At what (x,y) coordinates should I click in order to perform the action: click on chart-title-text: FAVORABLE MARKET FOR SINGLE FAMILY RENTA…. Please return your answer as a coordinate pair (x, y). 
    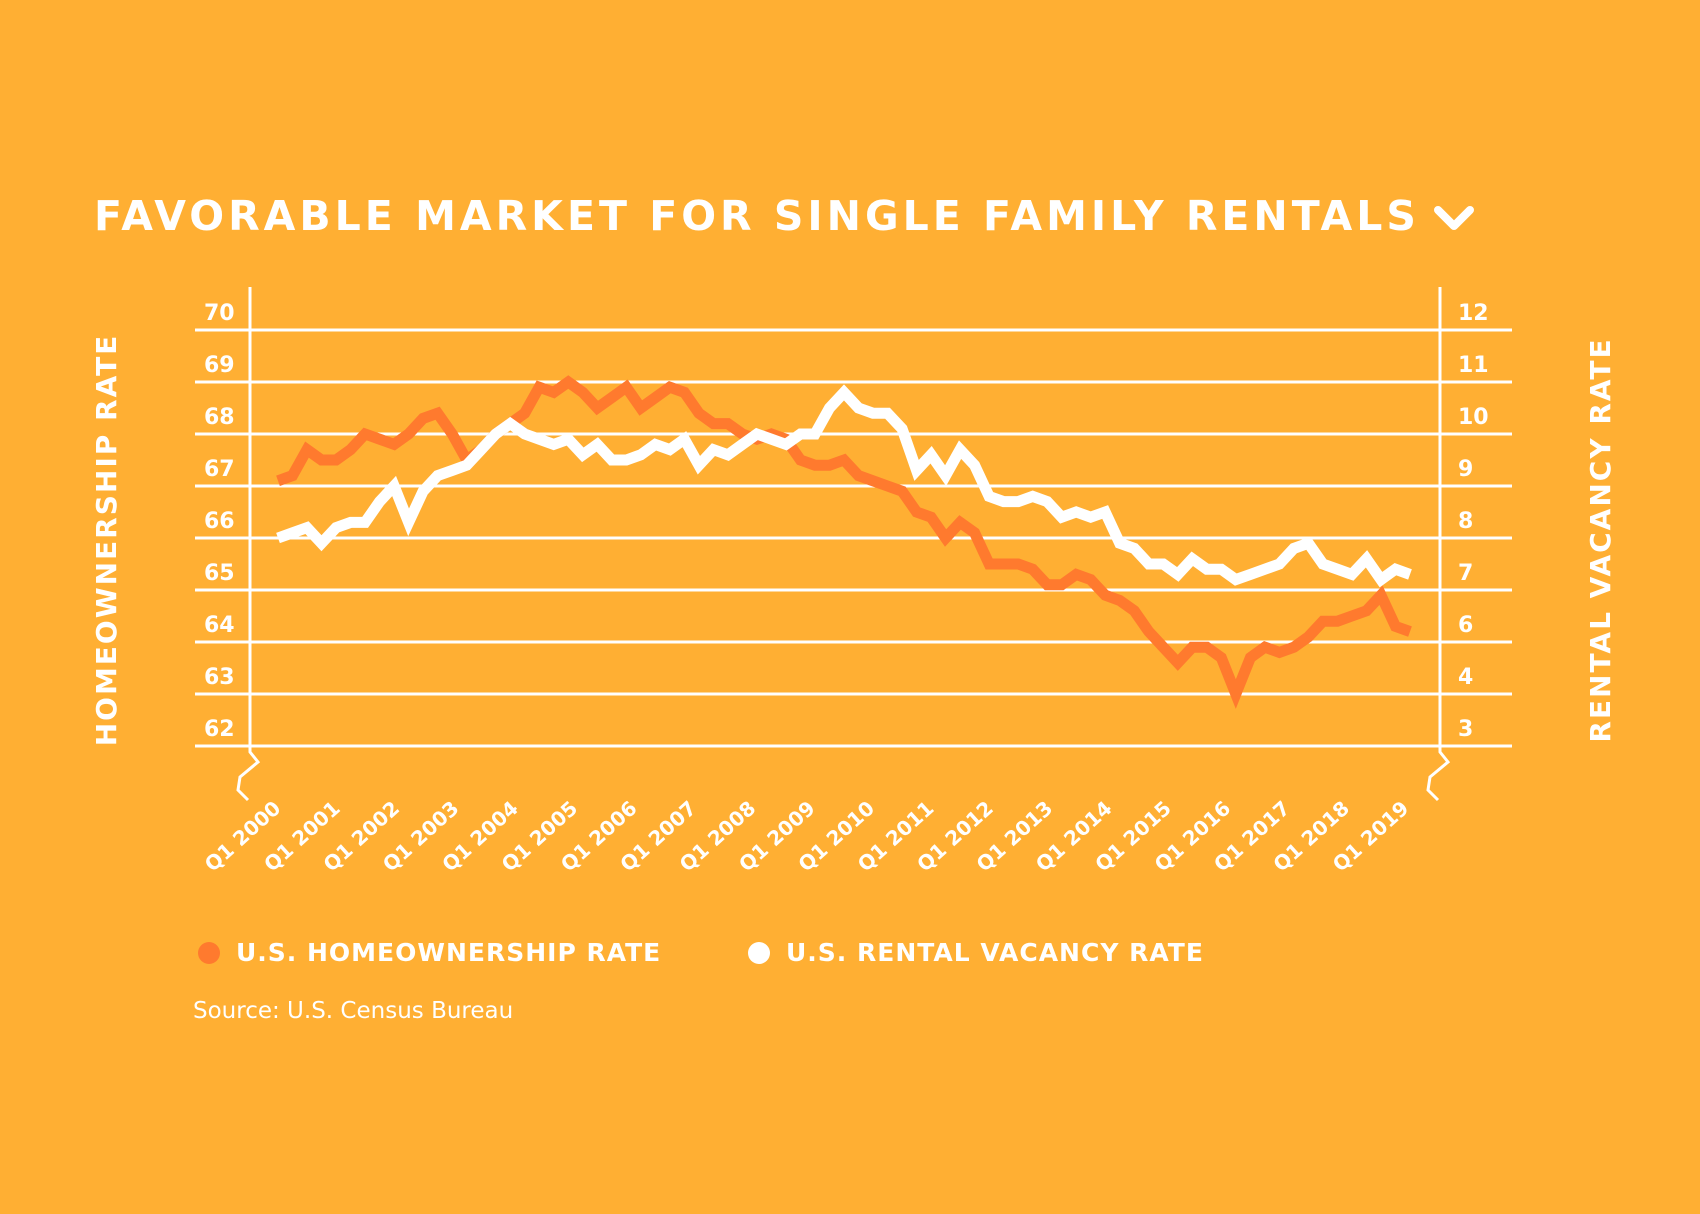
    Looking at the image, I should click on (757, 216).